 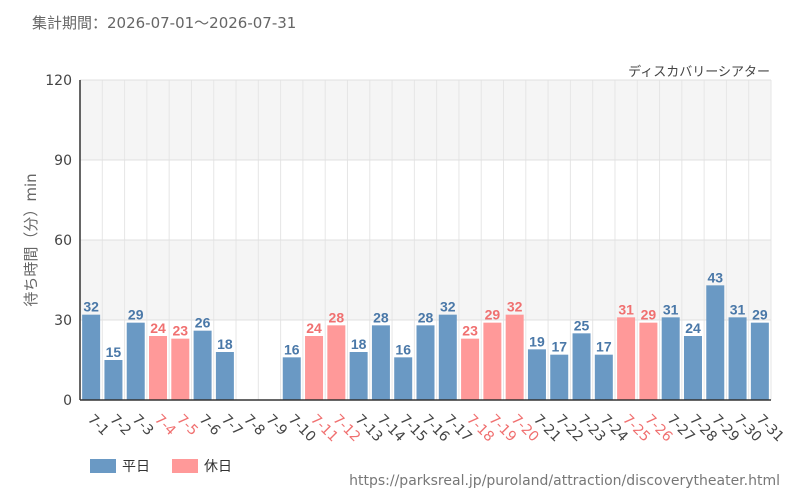 I want to click on value-label: 19, so click(x=537, y=341).